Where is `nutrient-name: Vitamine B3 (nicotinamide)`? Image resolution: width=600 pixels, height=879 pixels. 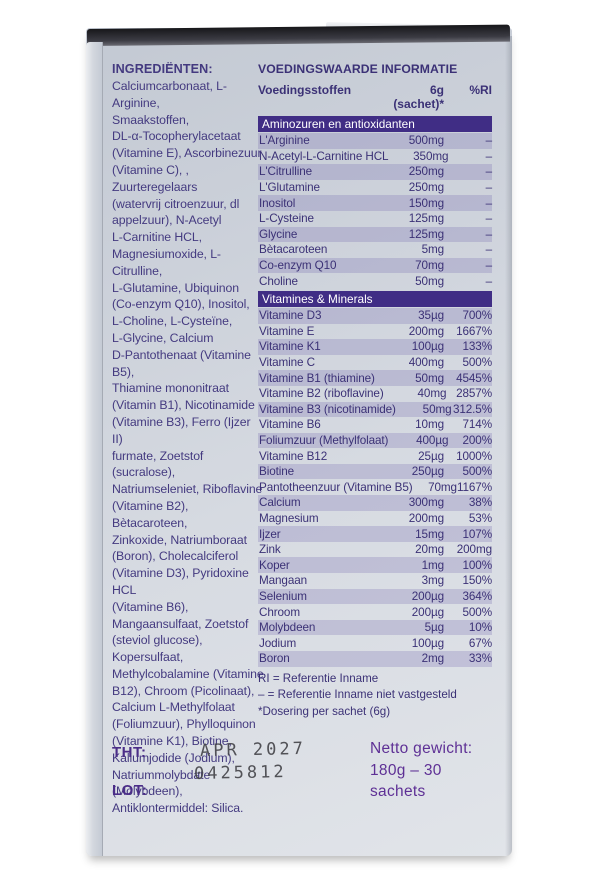 nutrient-name: Vitamine B3 (nicotinamide) is located at coordinates (327, 409).